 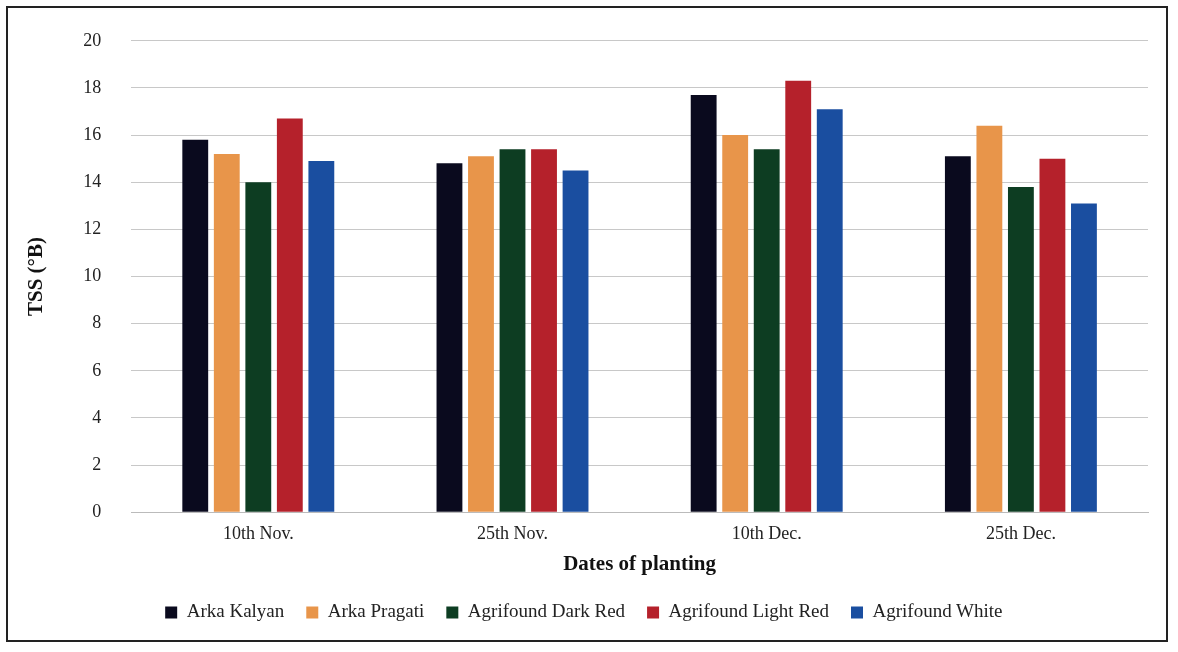 I want to click on x-tick-label: 10th Nov., so click(x=258, y=532).